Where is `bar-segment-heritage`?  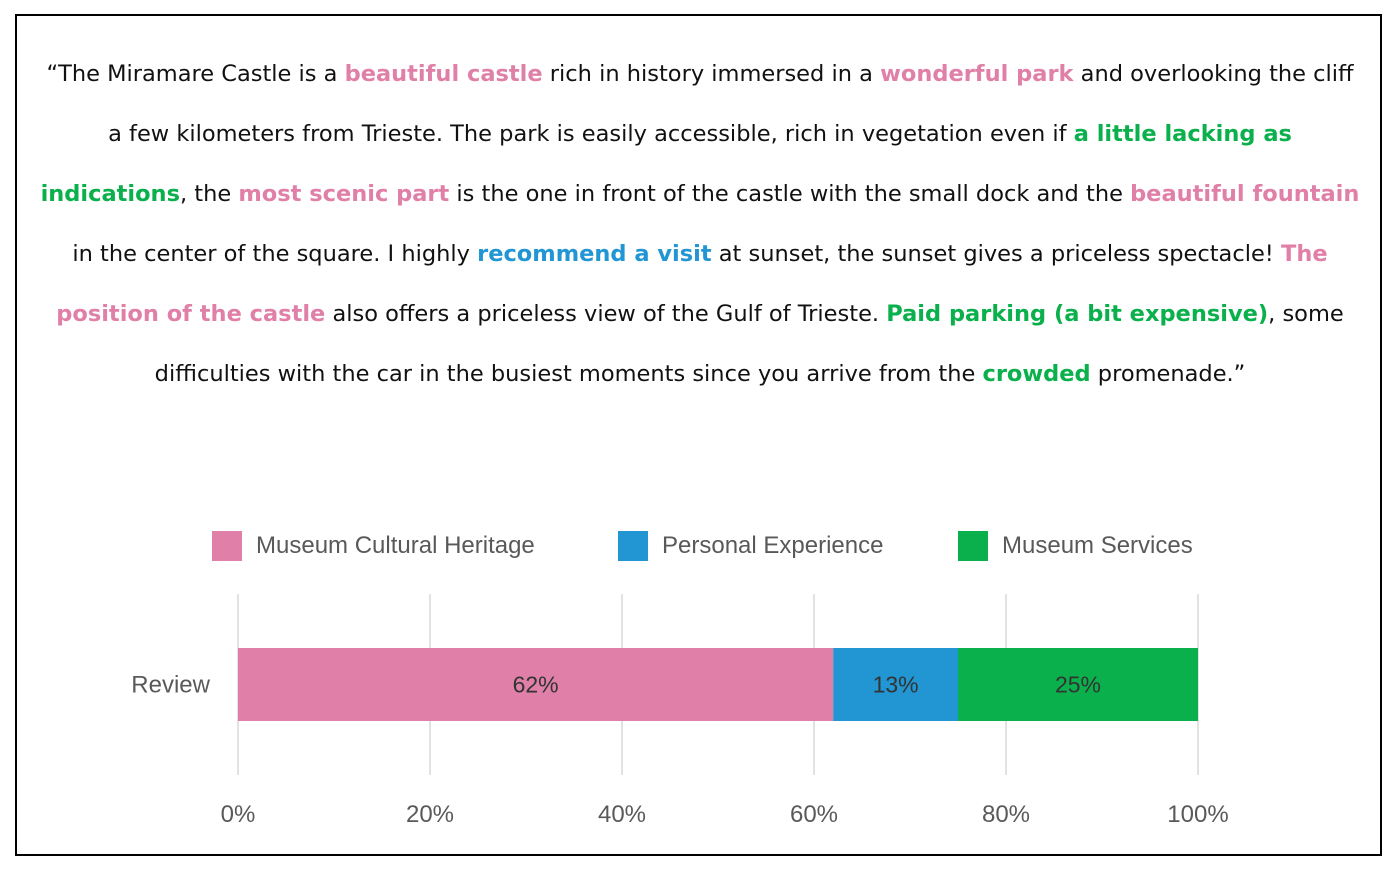 bar-segment-heritage is located at coordinates (536, 684).